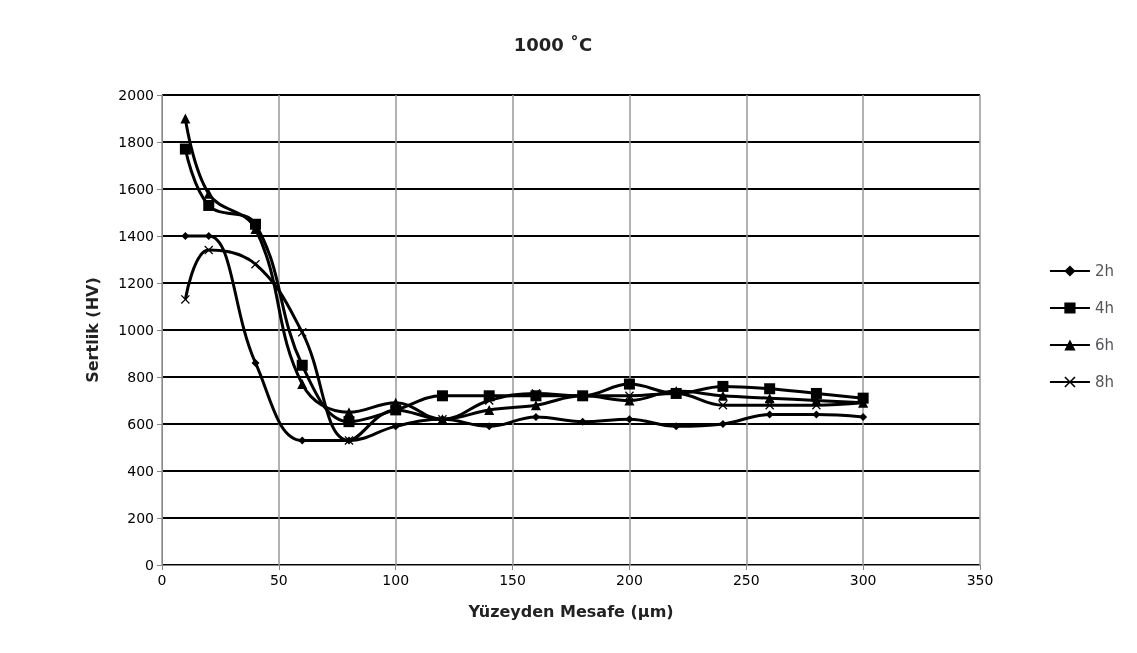 The image size is (1137, 653). I want to click on x-axis-title: Yüzeyden Mesafe (µm), so click(570, 611).